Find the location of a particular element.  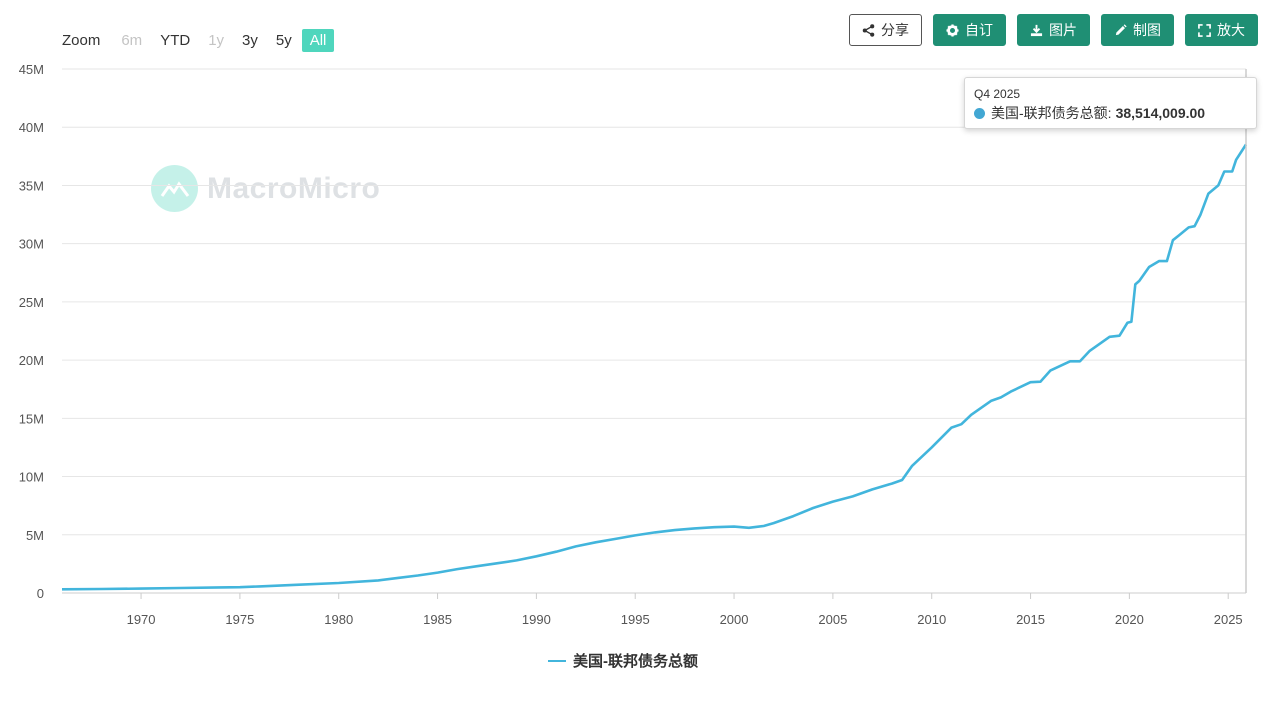

y-tick-label: 5M is located at coordinates (35, 535).